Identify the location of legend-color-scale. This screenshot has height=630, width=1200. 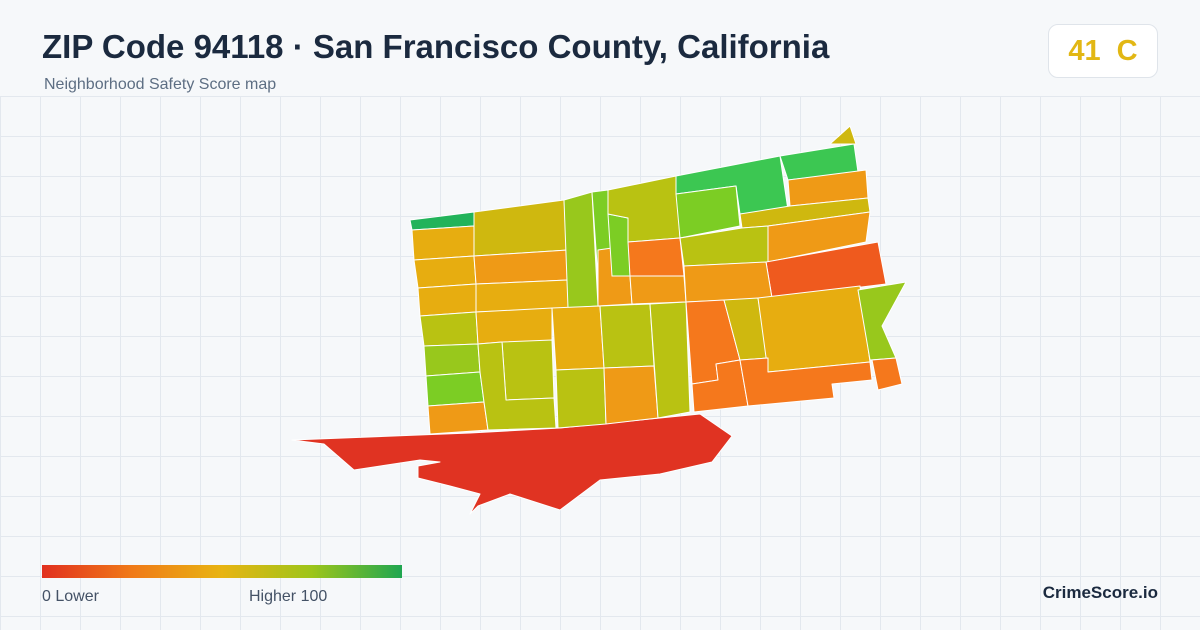
(222, 571).